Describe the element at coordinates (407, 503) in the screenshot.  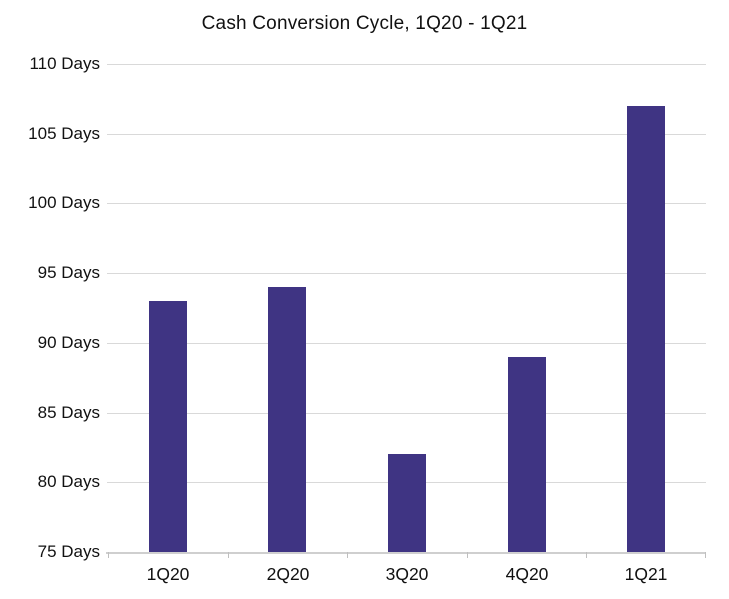
I see `bar-3q20` at that location.